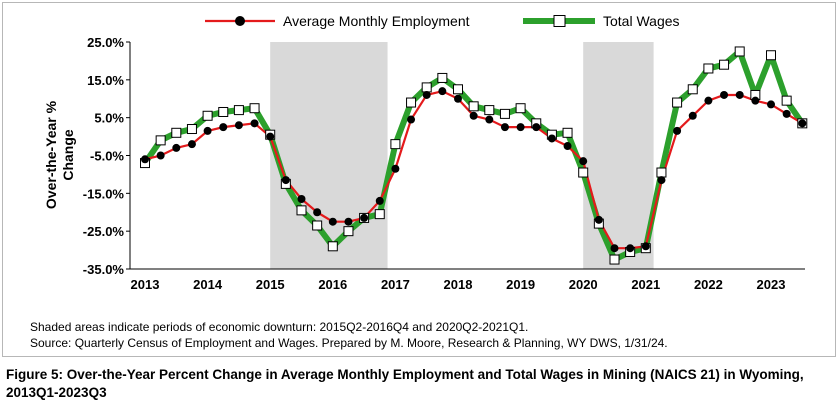 This screenshot has height=407, width=840. What do you see at coordinates (145, 284) in the screenshot?
I see `x-tick-label: 2013` at bounding box center [145, 284].